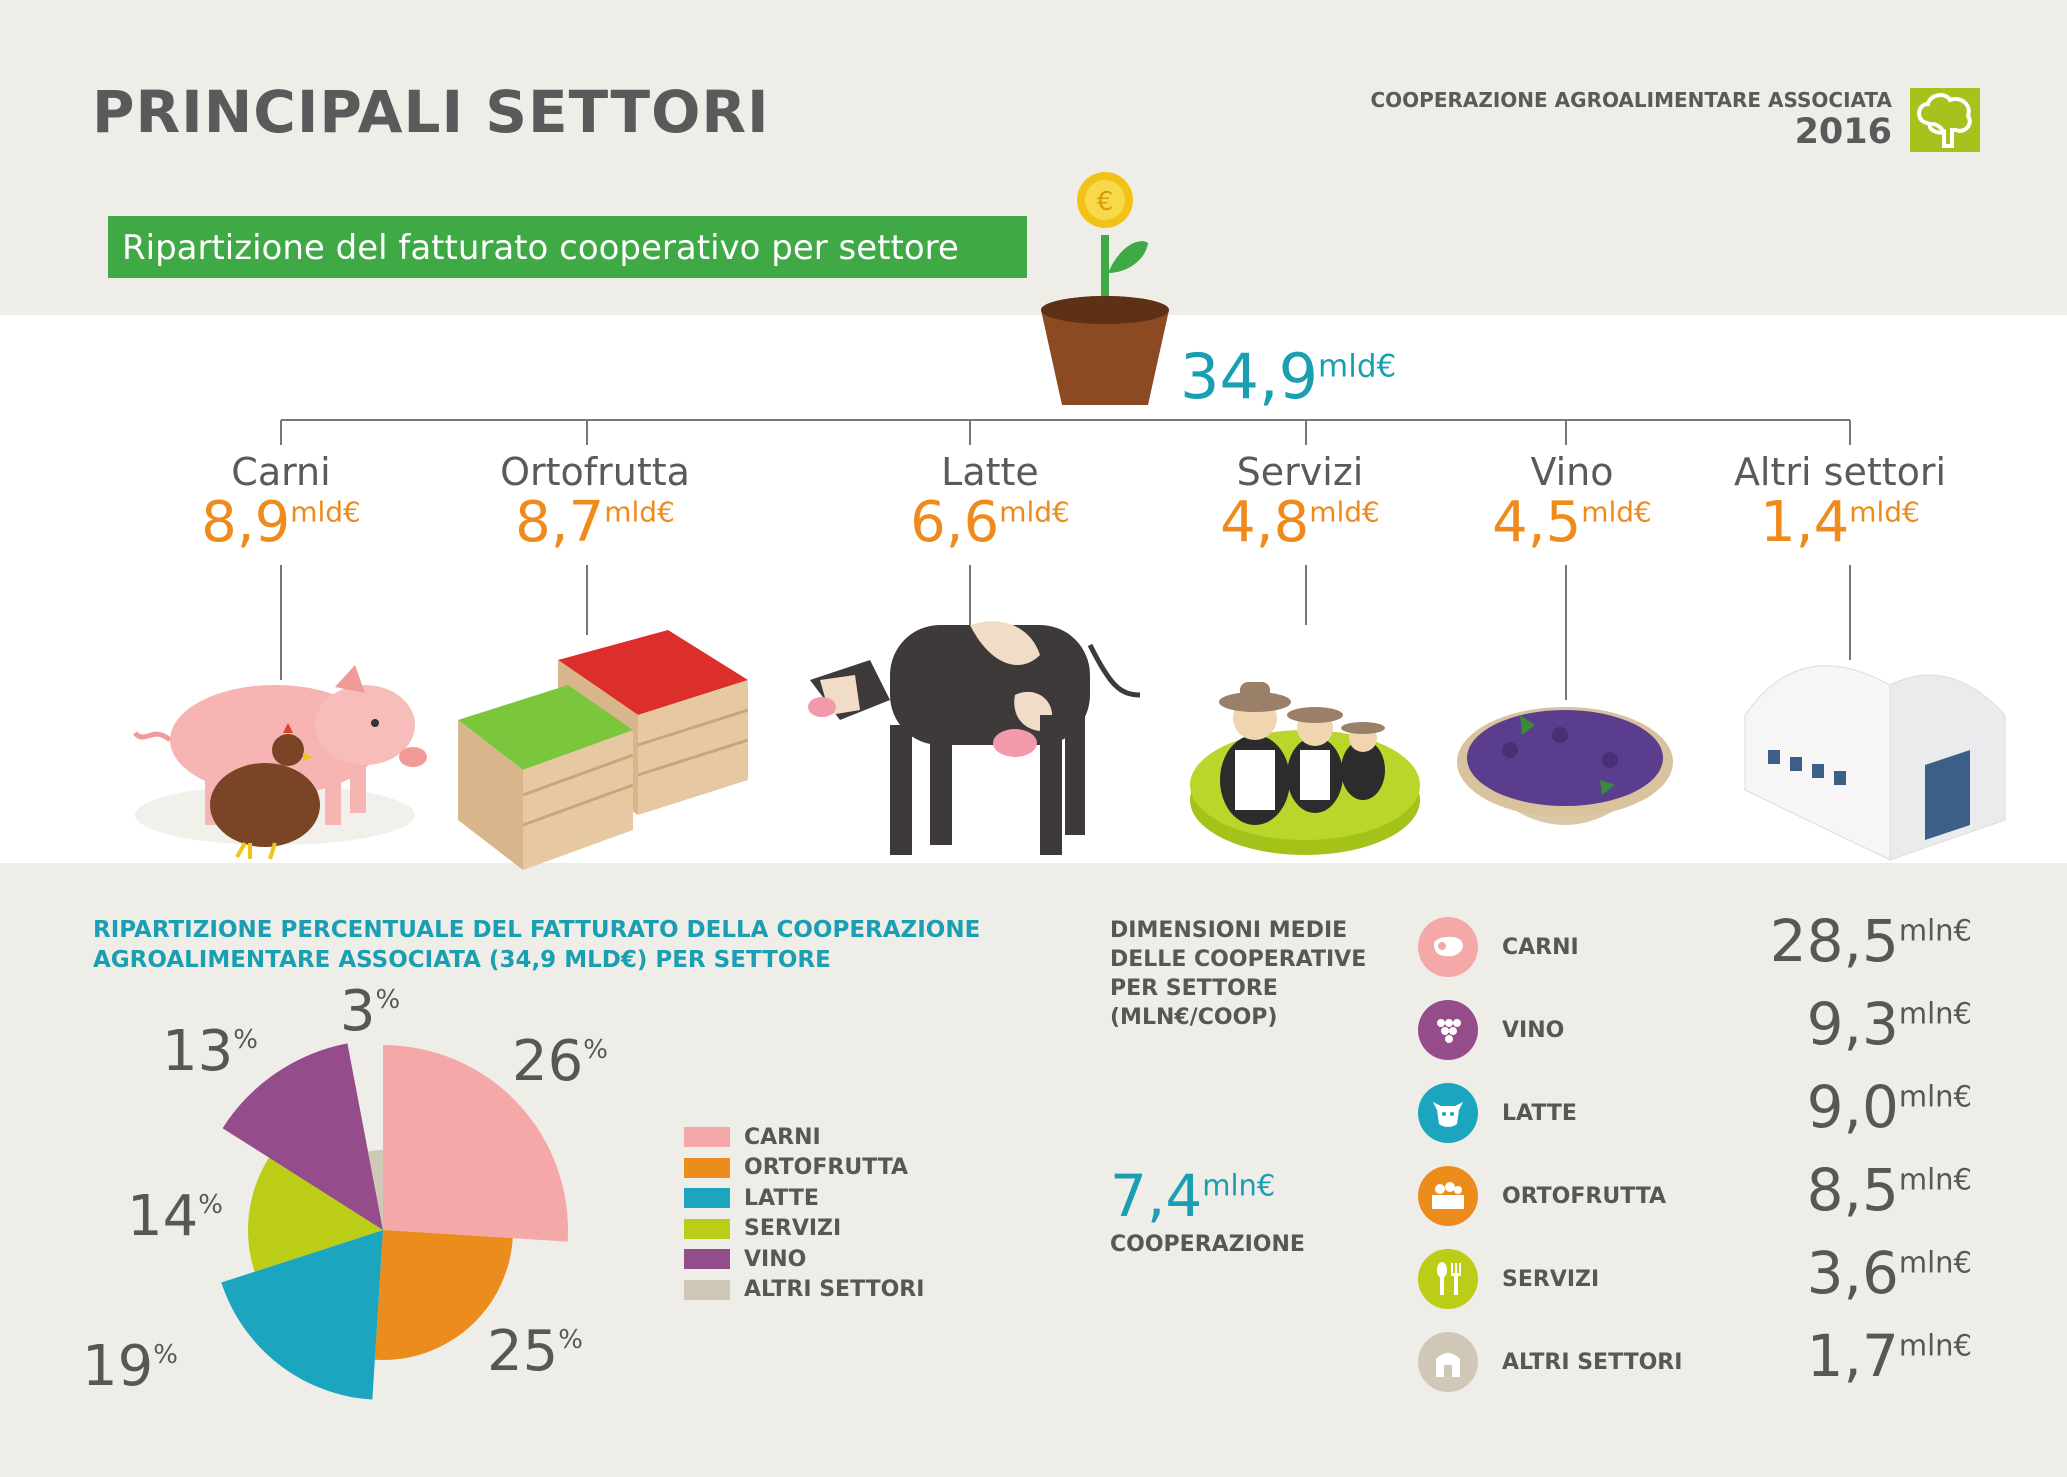 The width and height of the screenshot is (2067, 1477). What do you see at coordinates (826, 1168) in the screenshot?
I see `legend-label: ORTOFRUTTA` at bounding box center [826, 1168].